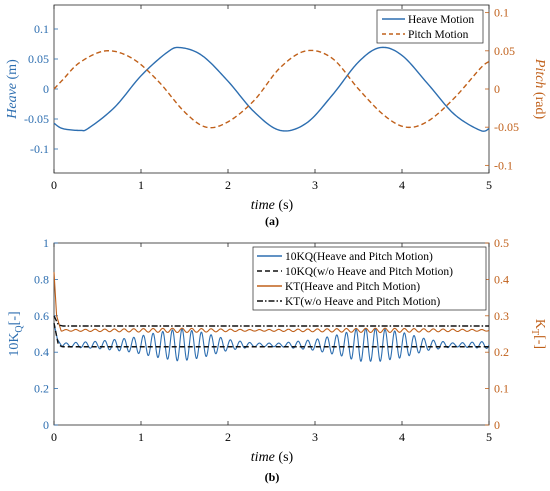 The height and width of the screenshot is (491, 550). Describe the element at coordinates (501, 279) in the screenshot. I see `y-right-tick-label: 0.4` at that location.